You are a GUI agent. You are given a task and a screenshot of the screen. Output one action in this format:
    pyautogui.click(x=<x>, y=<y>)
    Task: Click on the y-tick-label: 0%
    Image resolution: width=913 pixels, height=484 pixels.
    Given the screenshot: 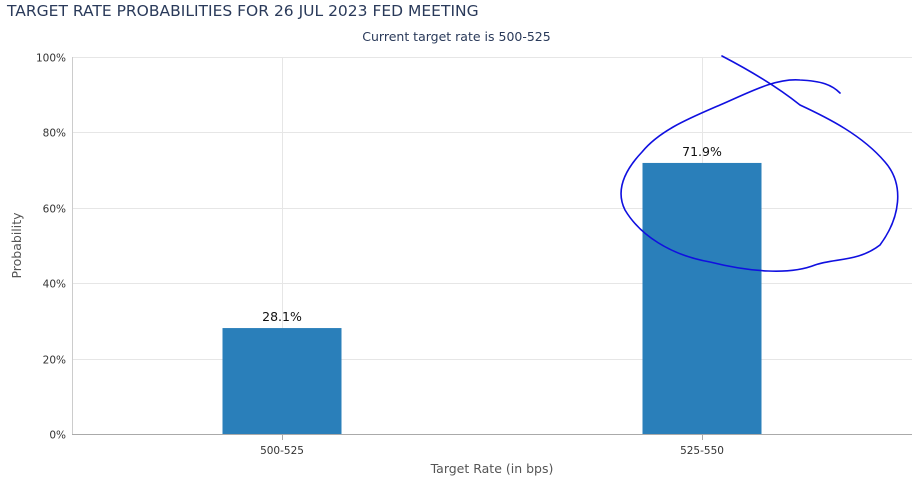 What is the action you would take?
    pyautogui.click(x=57, y=436)
    